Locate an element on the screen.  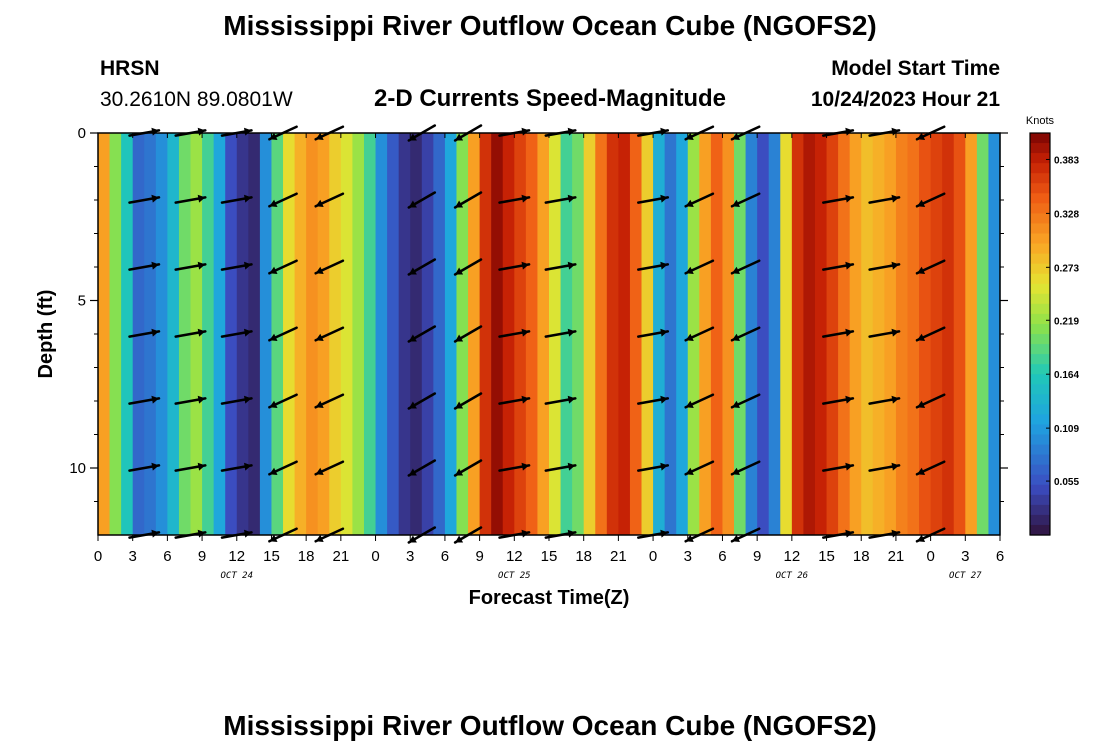
x-axis-label: Forecast Time(Z) is located at coordinates (549, 598).